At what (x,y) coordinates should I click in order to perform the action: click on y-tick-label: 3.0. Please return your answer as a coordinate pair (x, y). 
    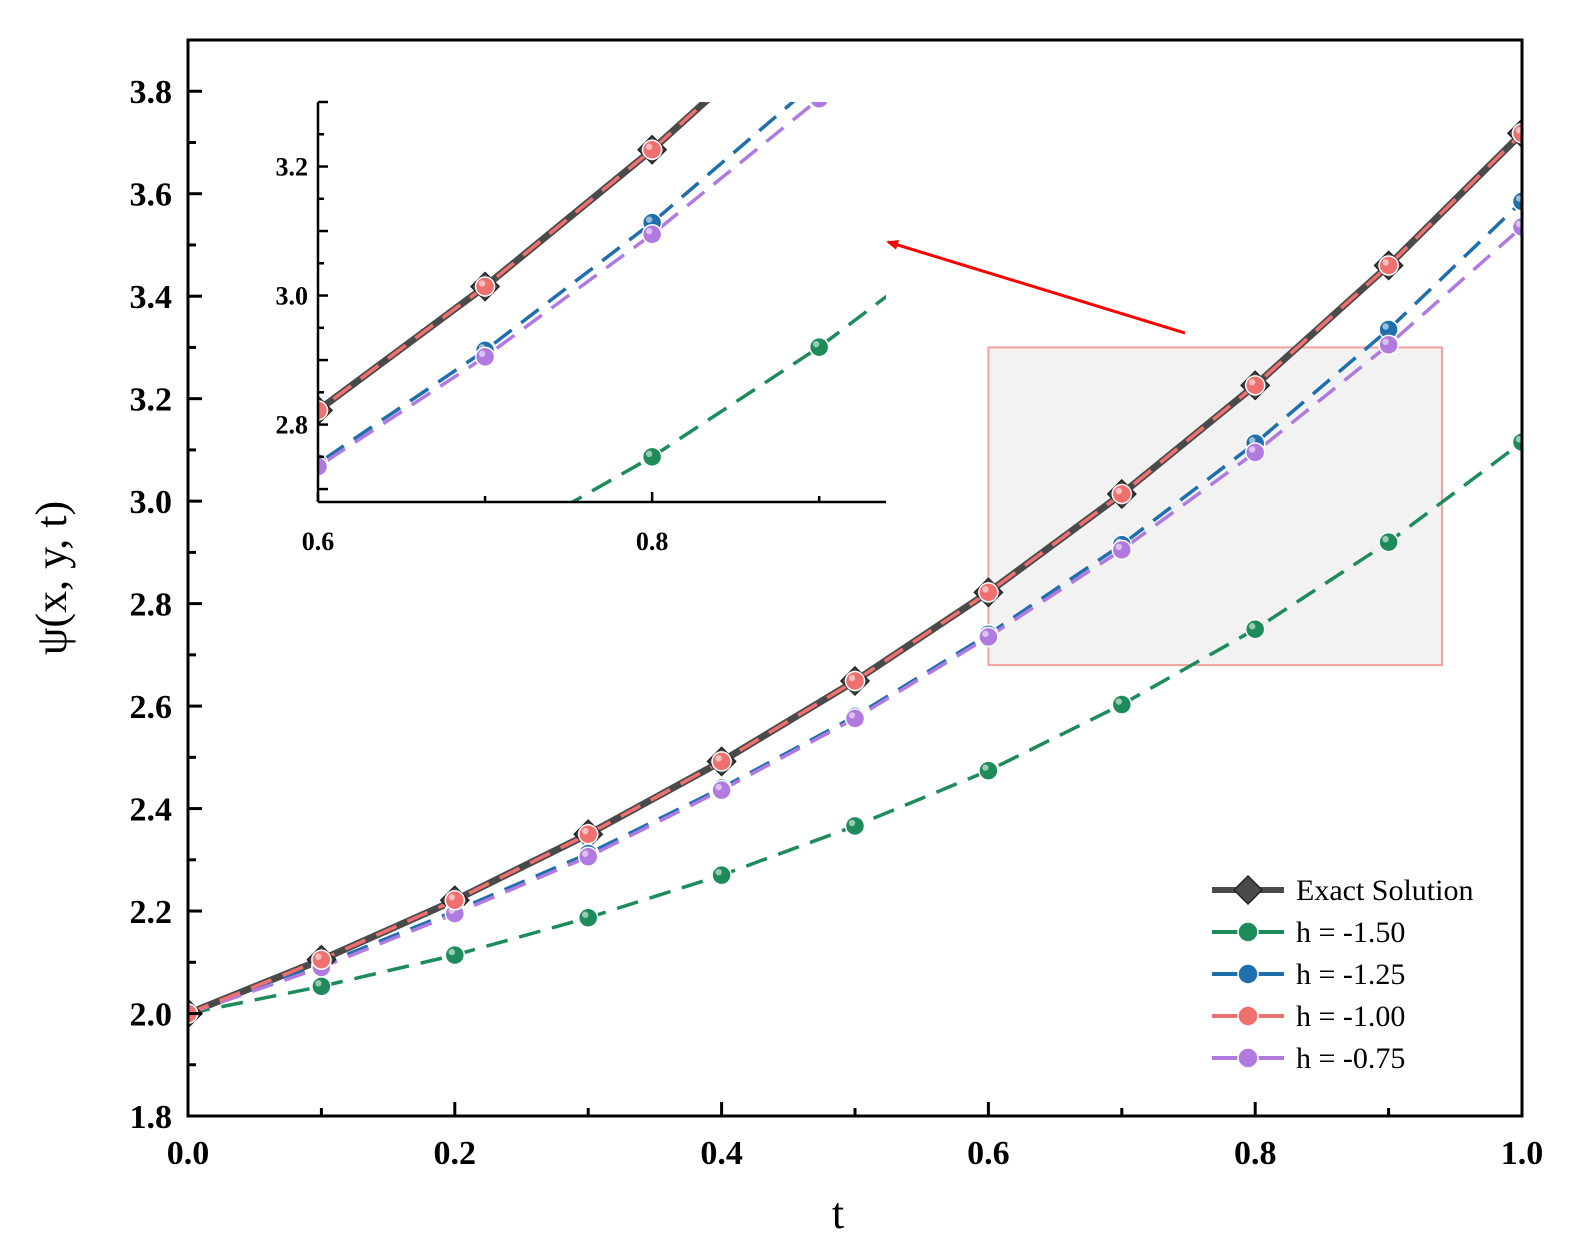
    Looking at the image, I should click on (151, 502).